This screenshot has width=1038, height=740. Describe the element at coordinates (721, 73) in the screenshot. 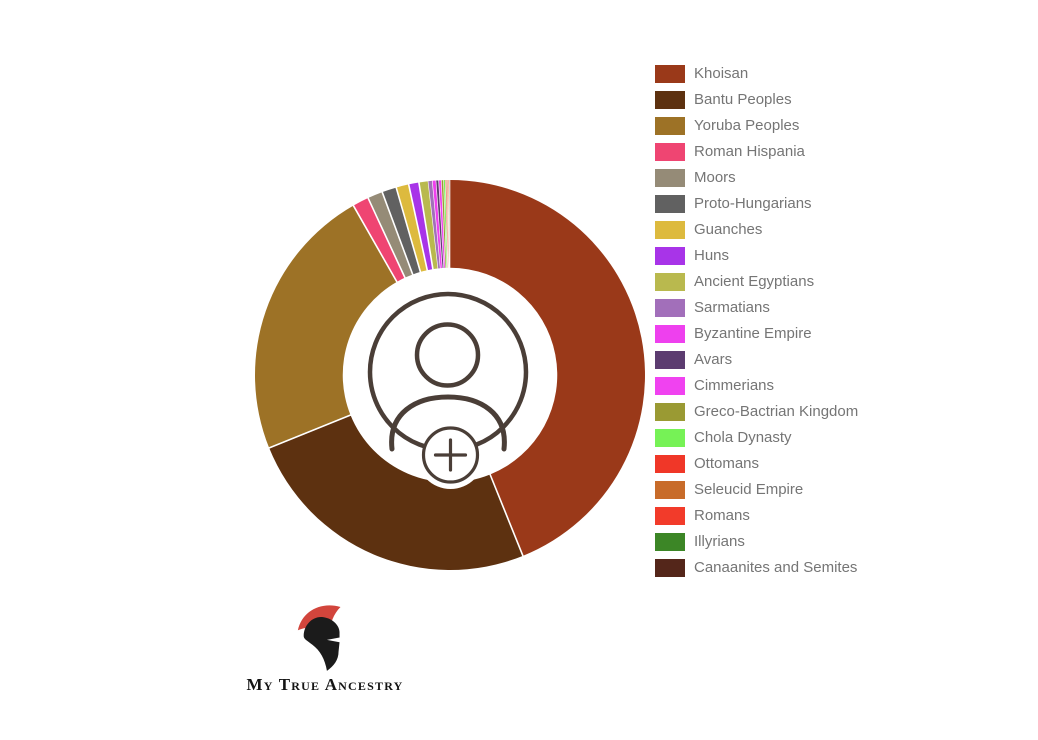

I see `legend-label: Khoisan` at that location.